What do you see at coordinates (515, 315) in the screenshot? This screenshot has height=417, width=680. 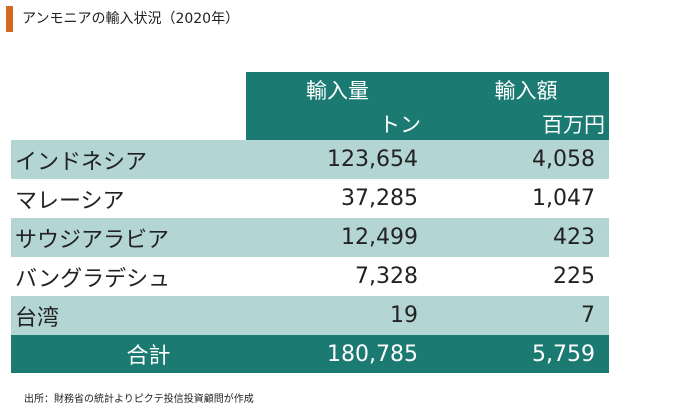 I see `amount-cell: 7` at bounding box center [515, 315].